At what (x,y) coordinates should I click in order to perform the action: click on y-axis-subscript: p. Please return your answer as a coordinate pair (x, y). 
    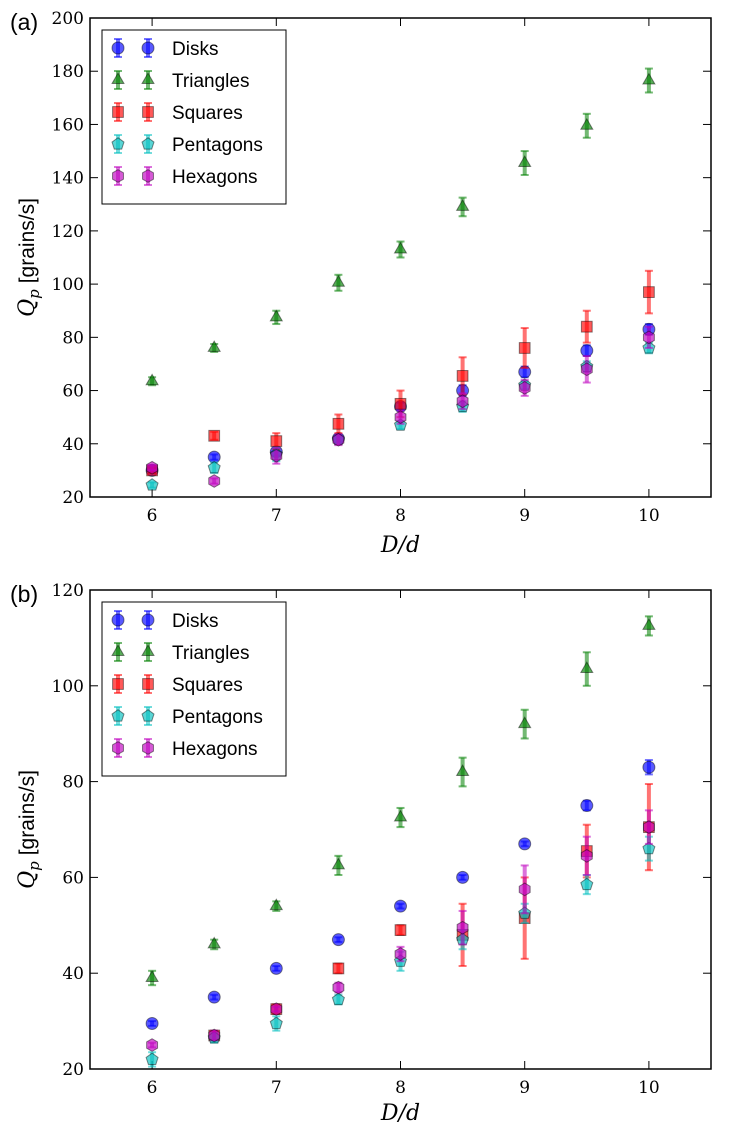
    Looking at the image, I should click on (34, 866).